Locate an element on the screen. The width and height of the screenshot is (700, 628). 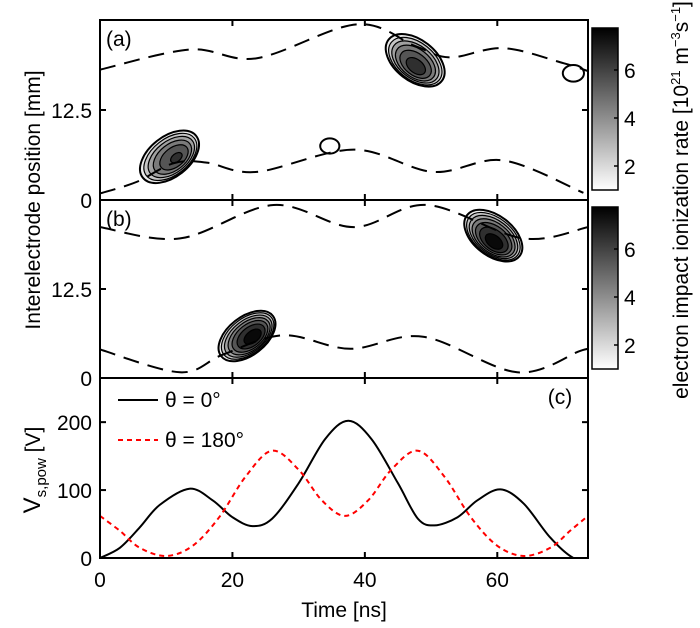
voltage-symbol: V is located at coordinates (32, 505).